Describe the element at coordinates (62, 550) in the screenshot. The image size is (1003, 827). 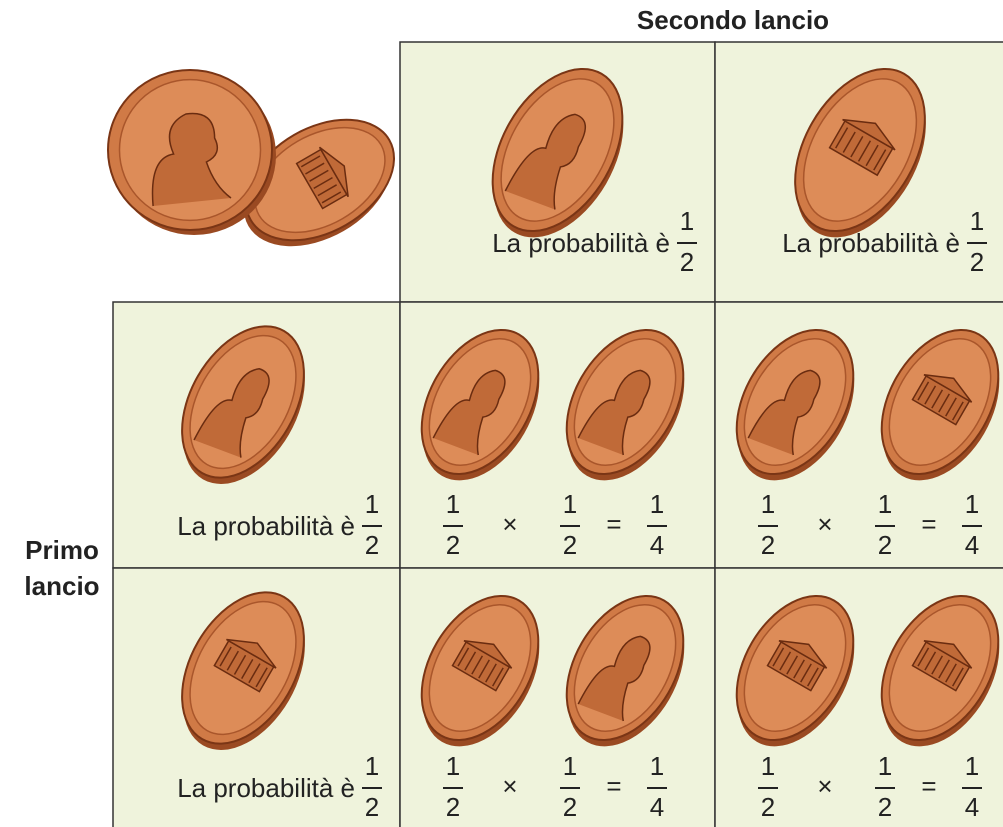
I see `row-header: Primo` at that location.